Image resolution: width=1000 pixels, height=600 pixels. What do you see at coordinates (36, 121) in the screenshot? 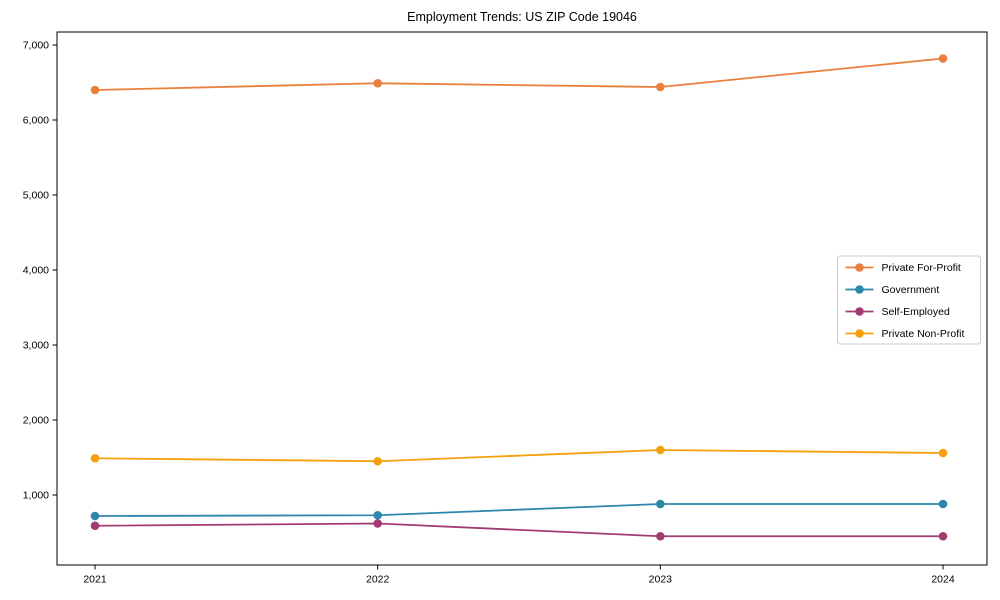
I see `y-tick-label: 6,000` at bounding box center [36, 121].